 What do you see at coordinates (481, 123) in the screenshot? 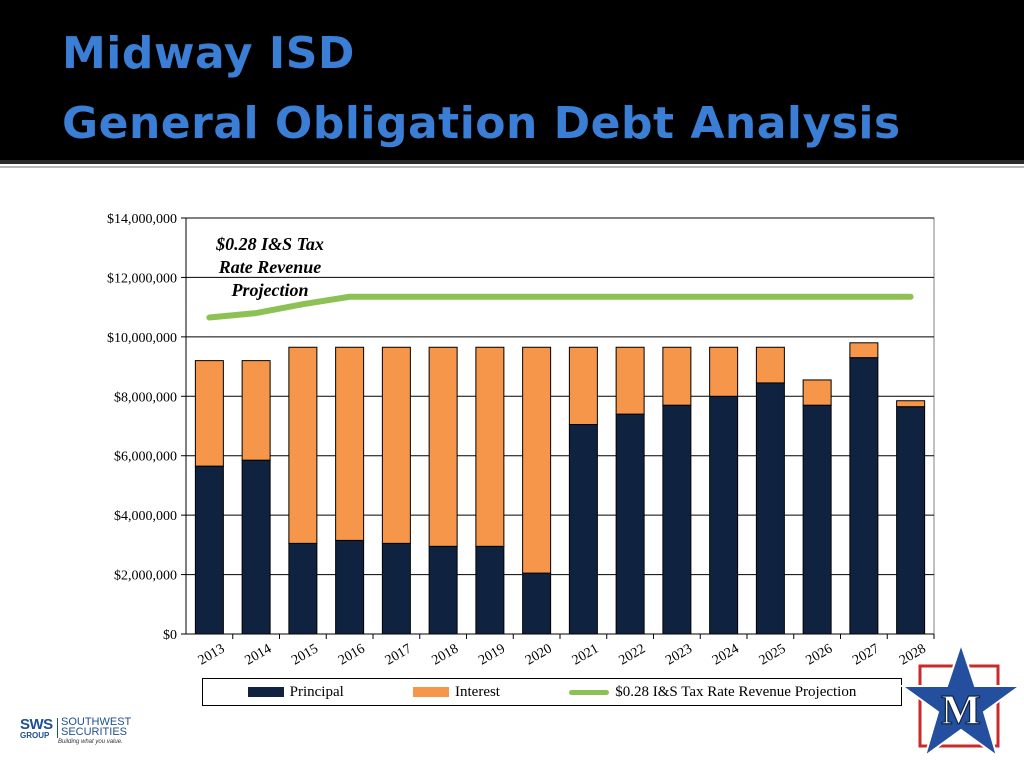
I see `slide-title-line-2: General Obligation Debt Analysis` at bounding box center [481, 123].